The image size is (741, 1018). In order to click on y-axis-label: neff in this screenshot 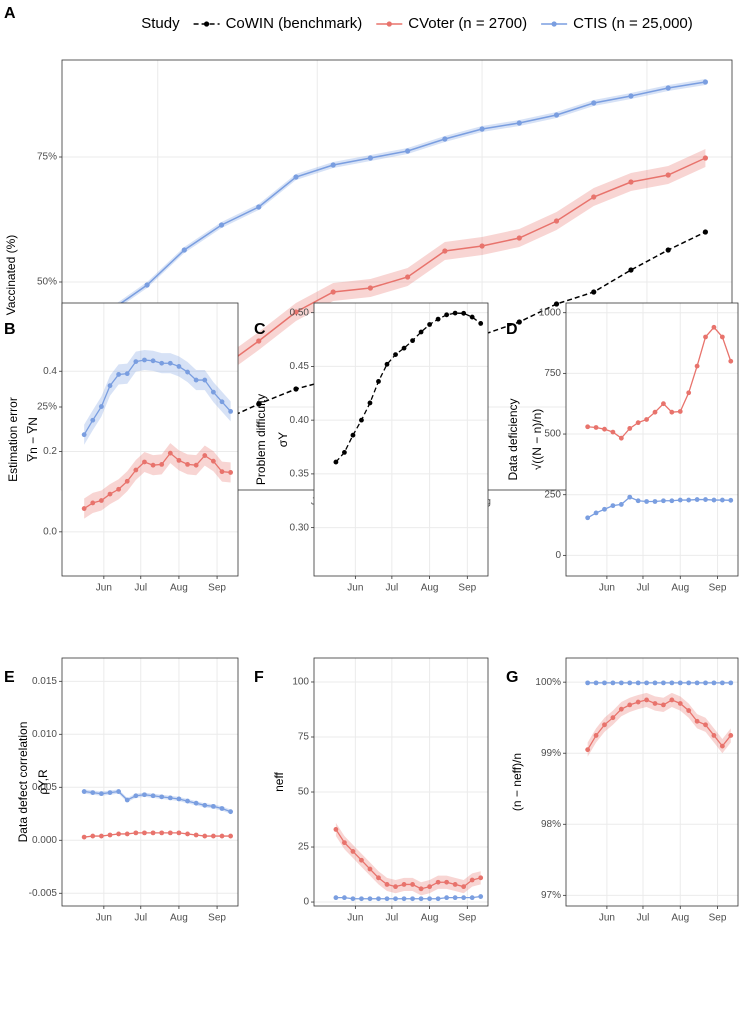, I will do `click(279, 781)`.